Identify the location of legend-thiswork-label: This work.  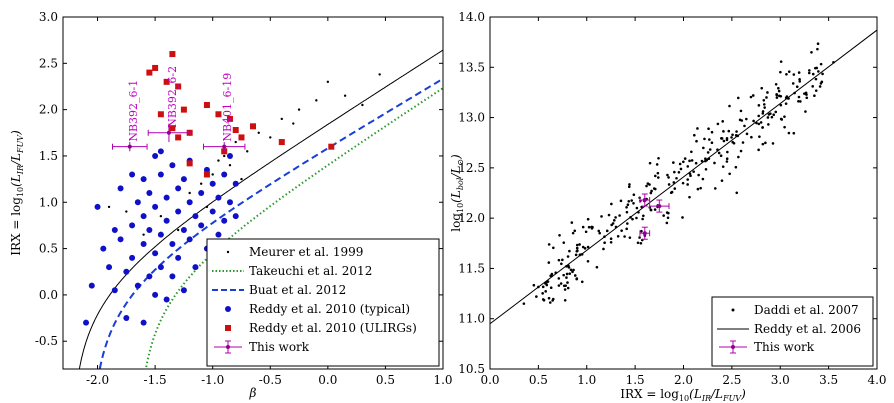
(279, 347).